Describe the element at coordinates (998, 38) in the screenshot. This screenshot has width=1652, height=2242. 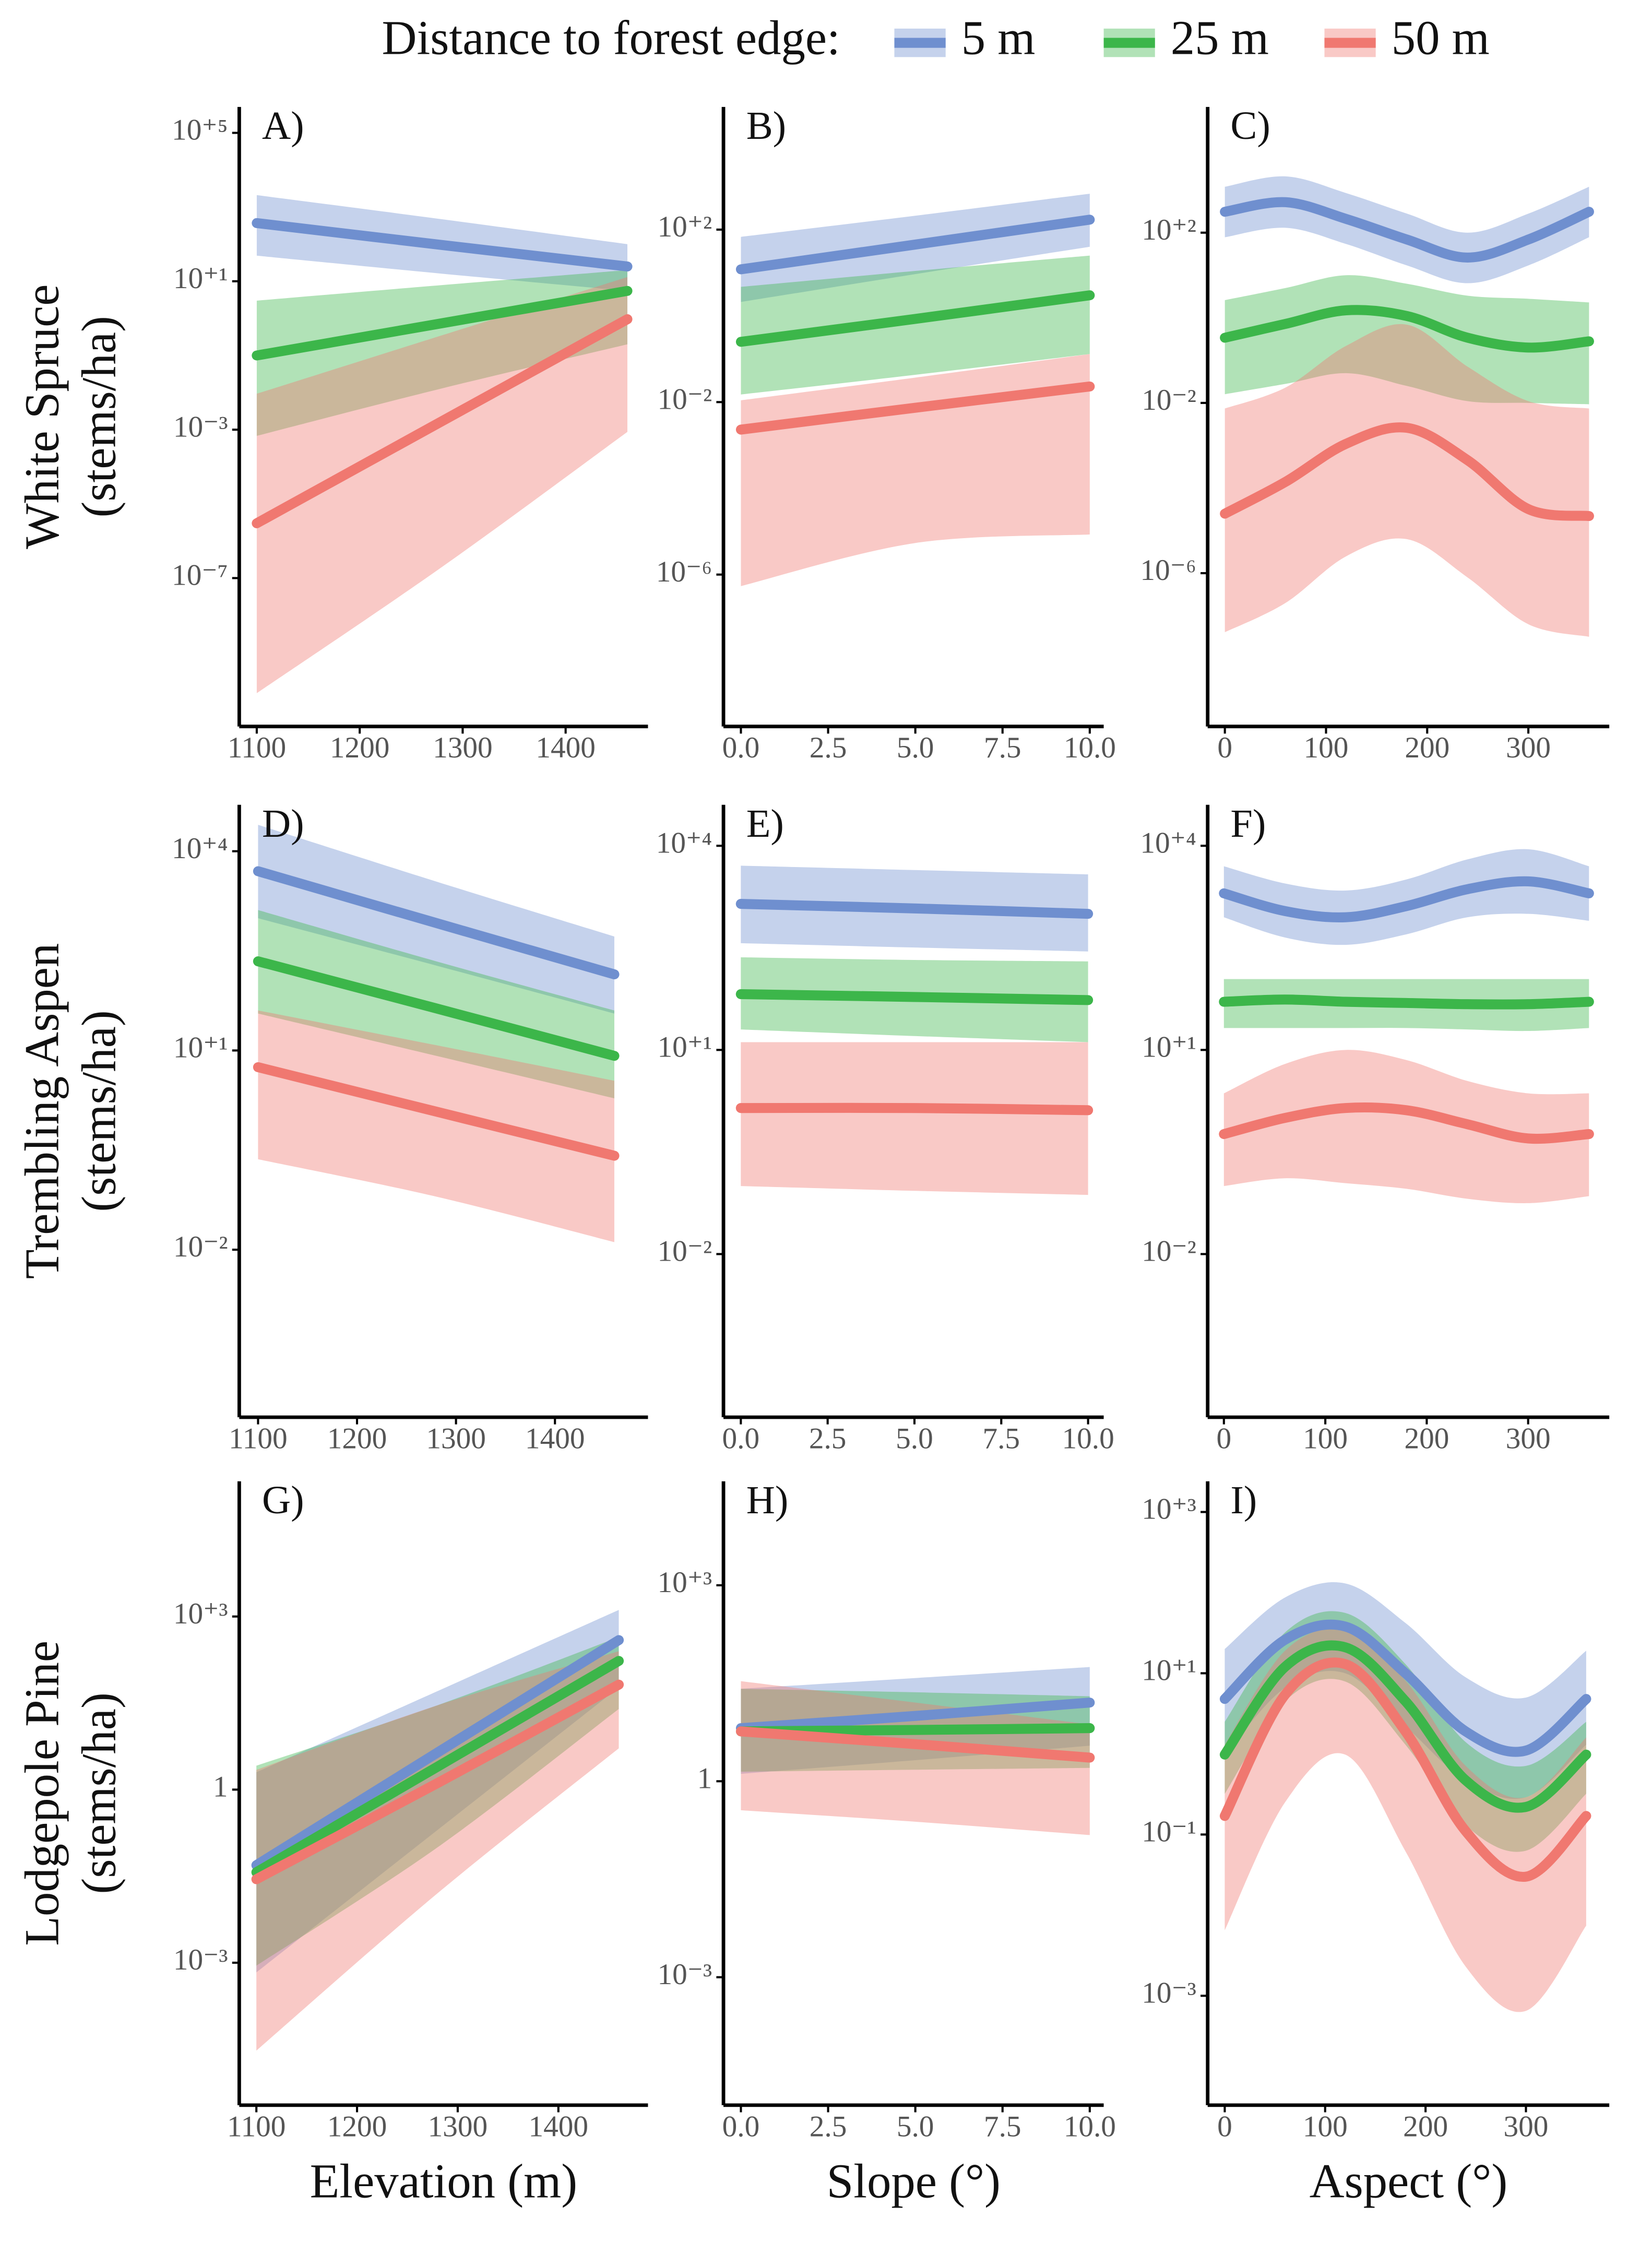
I see `legend-label: 5 m` at that location.